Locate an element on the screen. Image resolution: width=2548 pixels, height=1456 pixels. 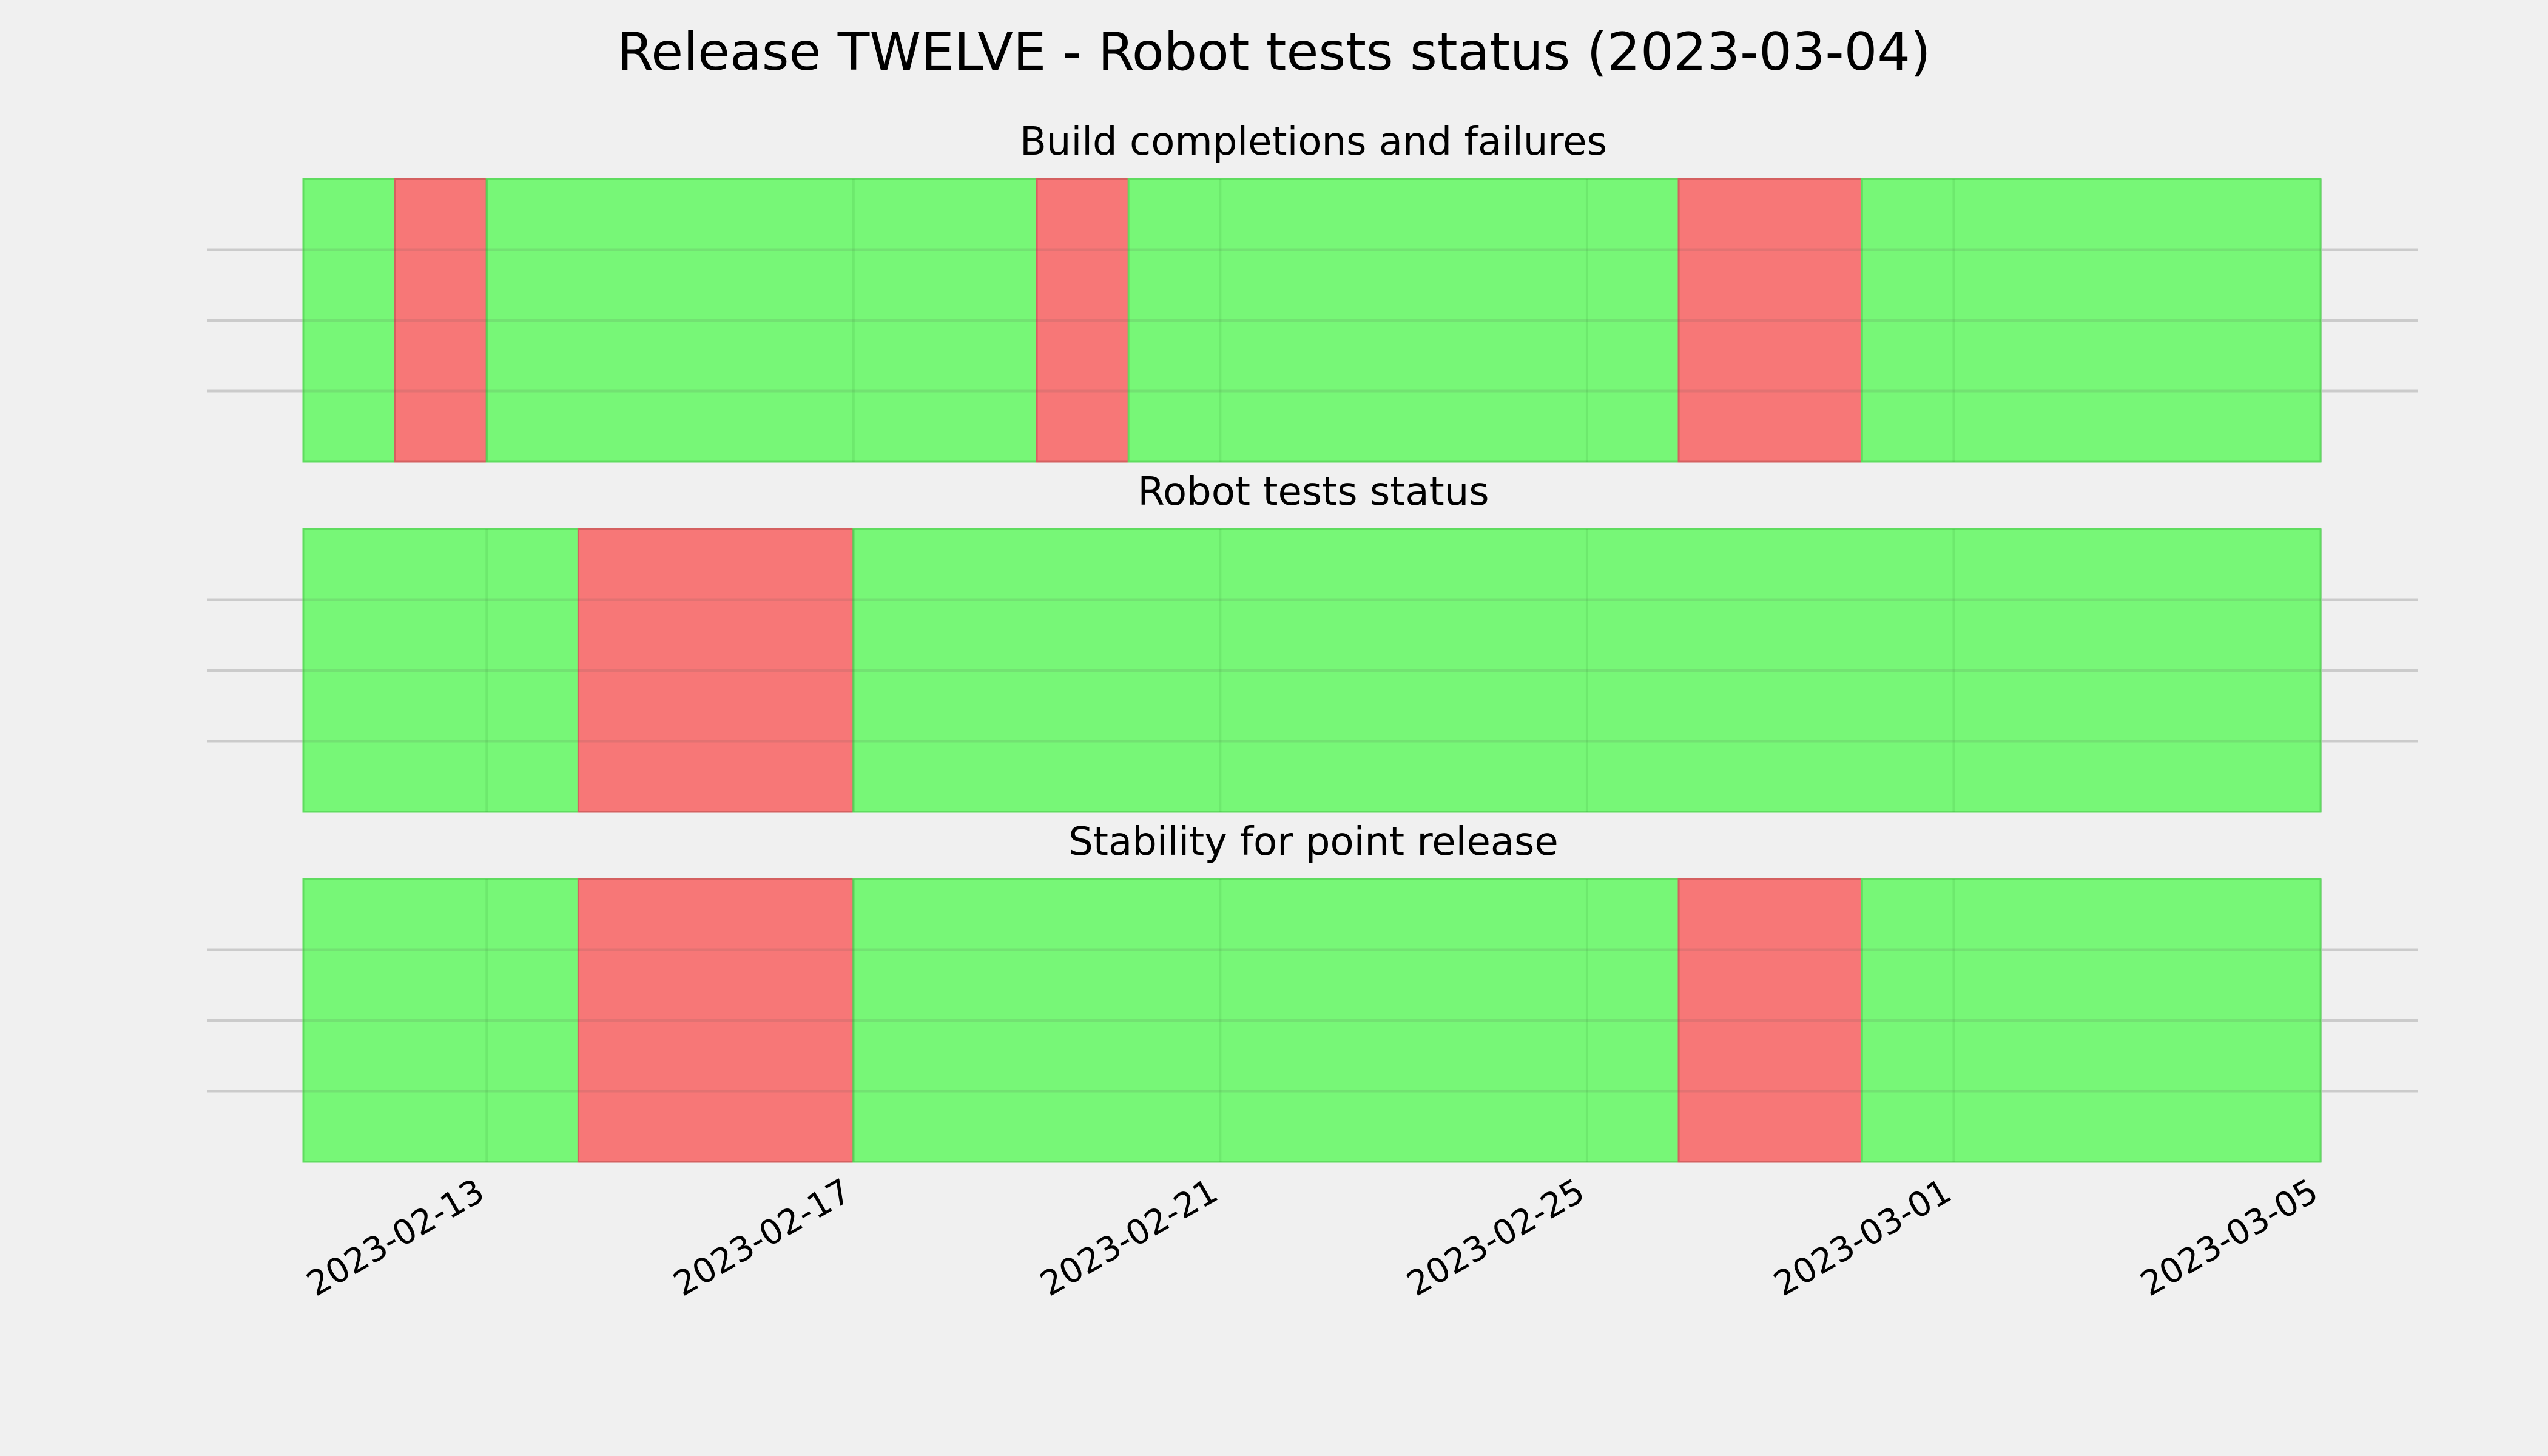
panel-title-stability-for-point-release: Stability for point release is located at coordinates (1313, 842).